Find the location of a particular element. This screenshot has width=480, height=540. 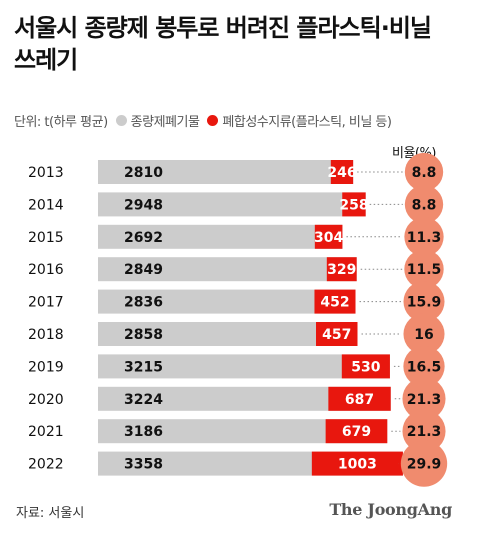

ratio-value-label: 29.9 is located at coordinates (424, 465).